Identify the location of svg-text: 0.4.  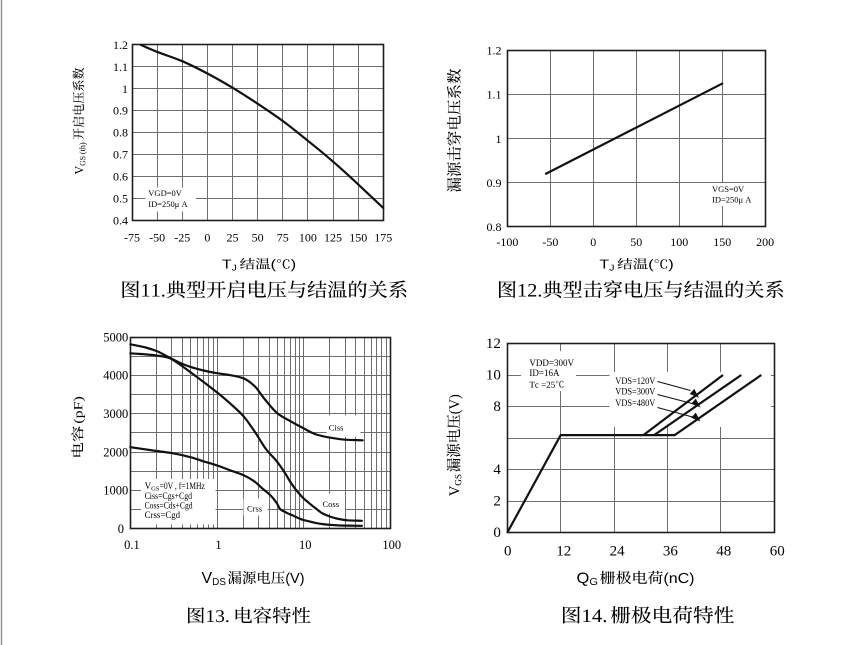
(120, 220).